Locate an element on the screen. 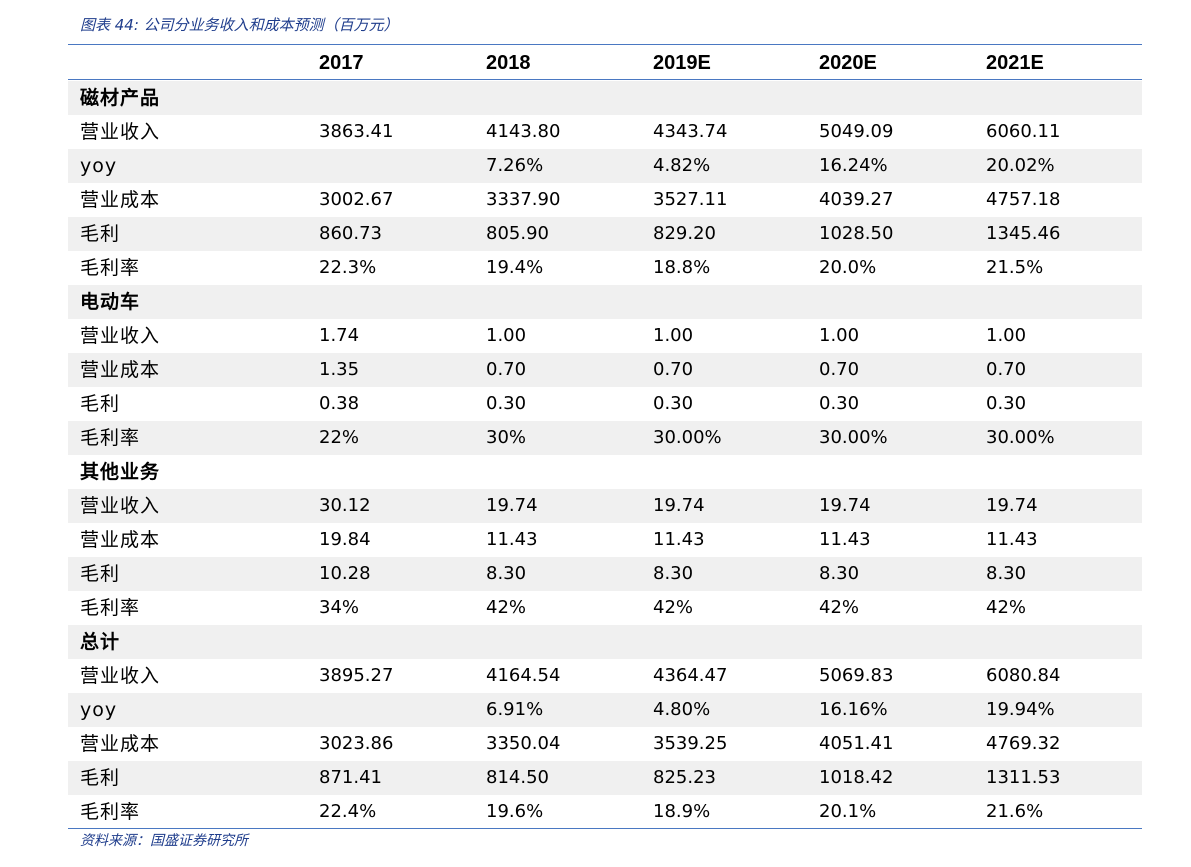 This screenshot has width=1191, height=867. table-cell: 4164.54 is located at coordinates (523, 675).